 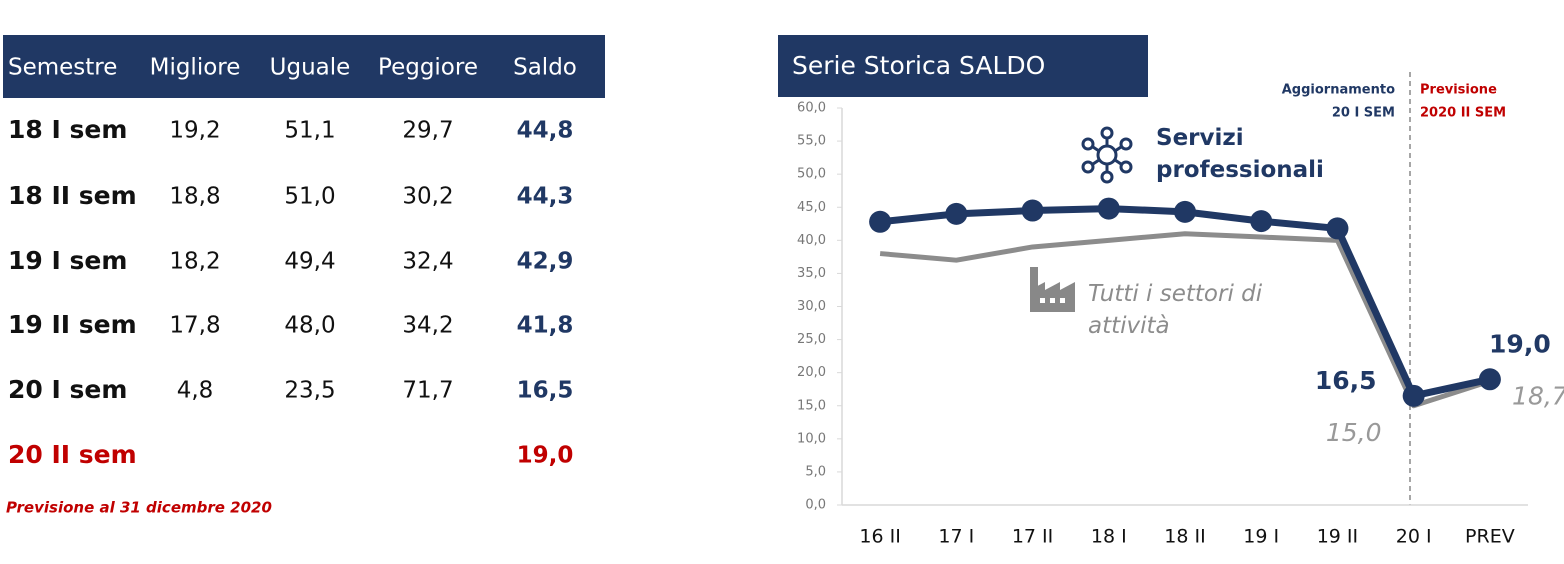 I want to click on series-line, so click(x=1185, y=320).